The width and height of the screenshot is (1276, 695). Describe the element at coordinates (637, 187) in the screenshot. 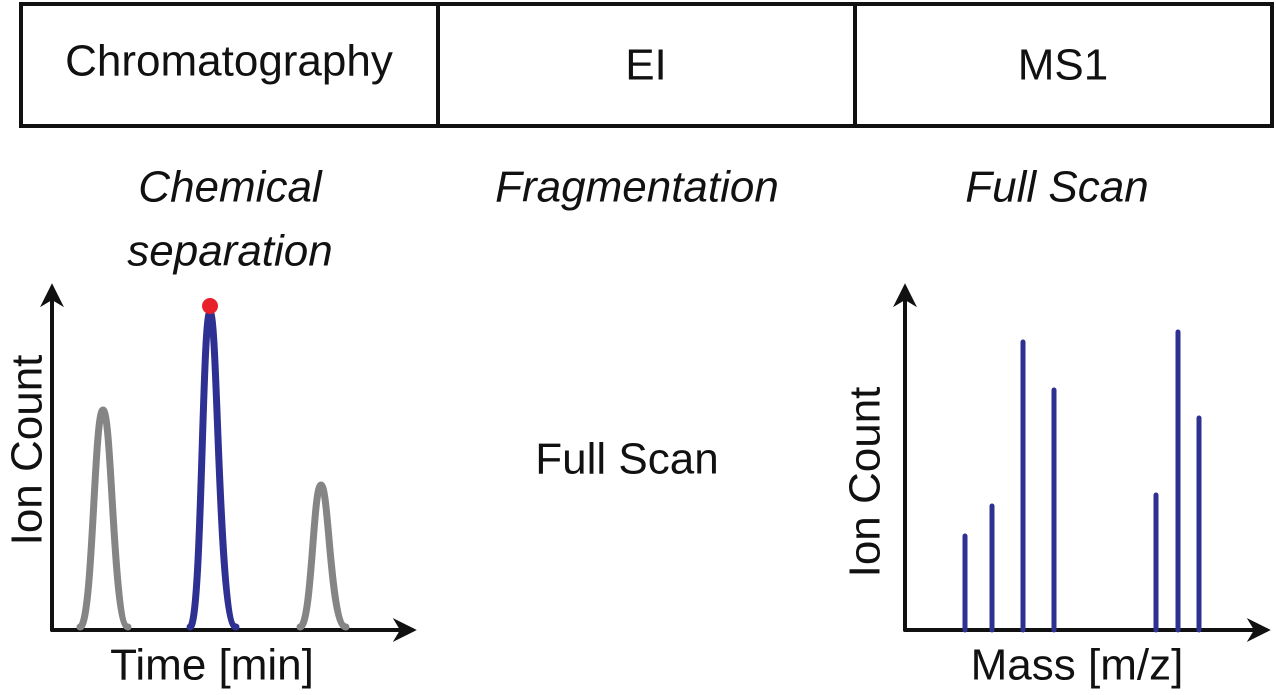

I see `description: Fragmentation` at that location.